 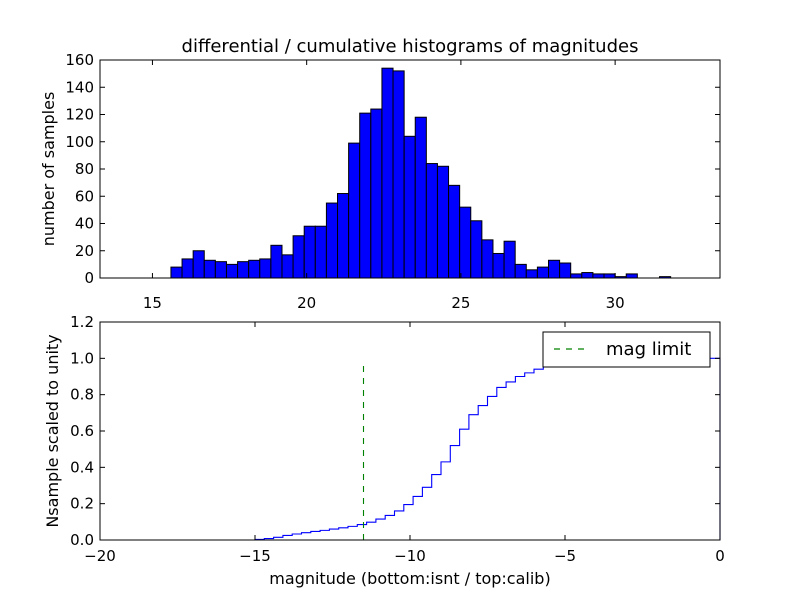 I want to click on y-tick-label: 0, so click(x=89, y=278).